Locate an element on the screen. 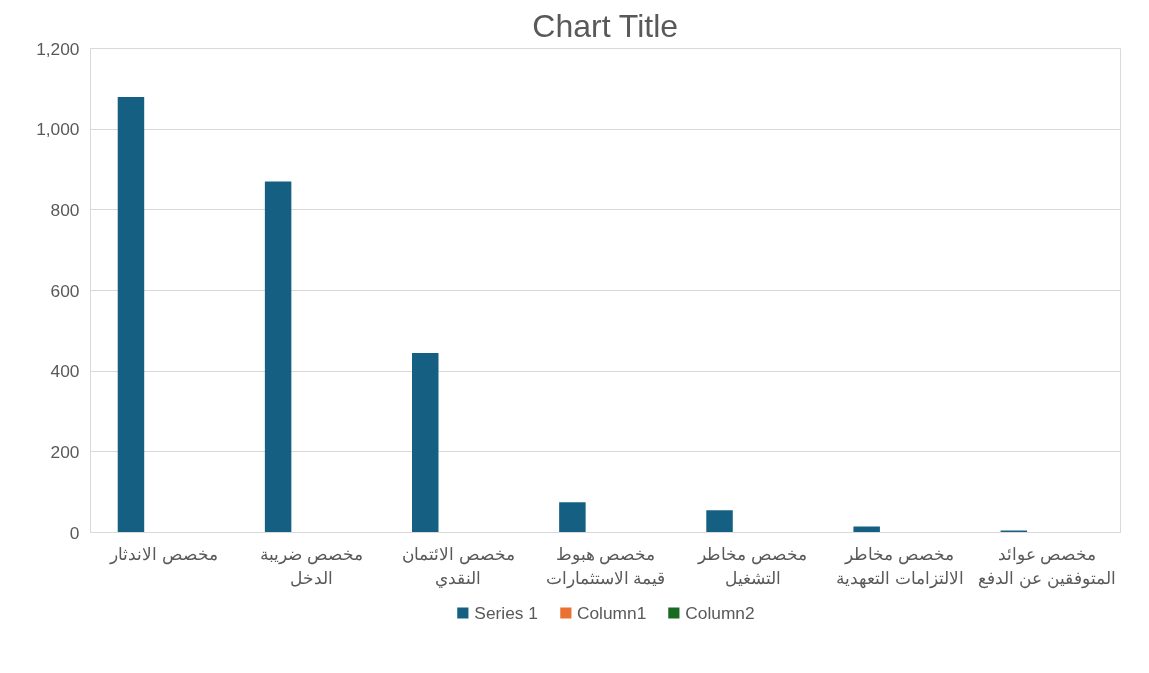 The image size is (1149, 673). x-tick-label: مخصص مخاطر الالتزامات التعهدية is located at coordinates (899, 566).